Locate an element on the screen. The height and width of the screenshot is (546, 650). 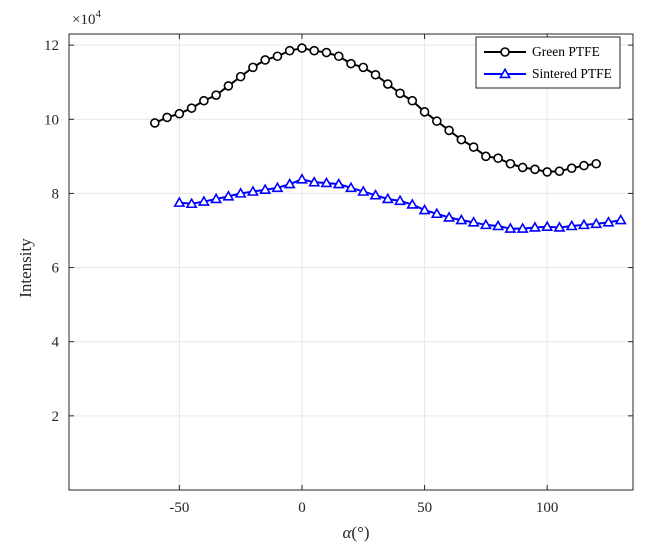
x-axis-unit: (°) is located at coordinates (360, 532).